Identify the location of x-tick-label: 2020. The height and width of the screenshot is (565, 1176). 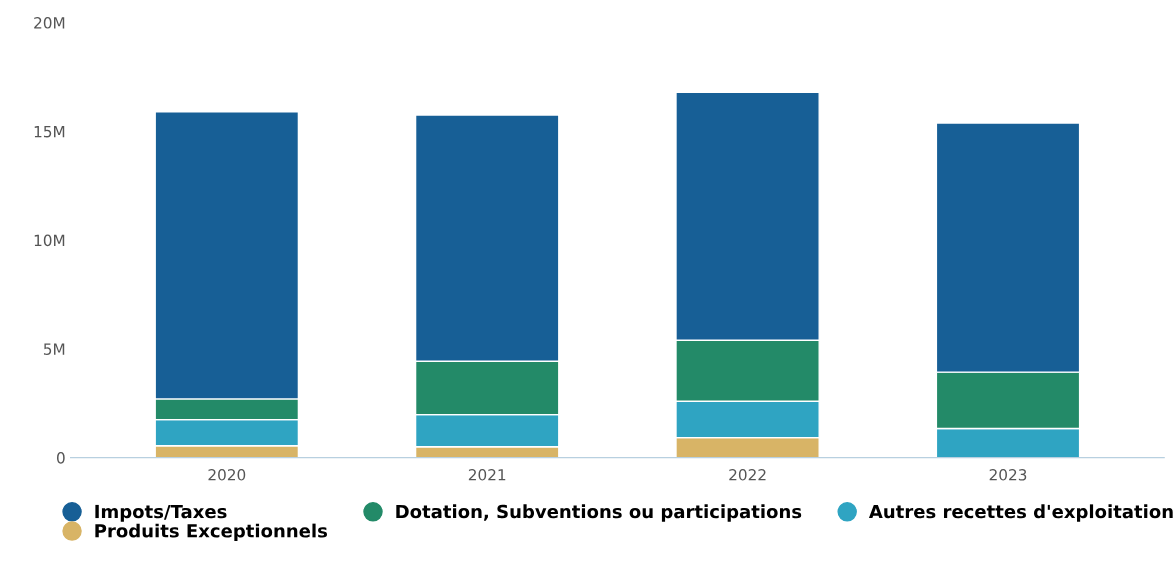
(227, 475).